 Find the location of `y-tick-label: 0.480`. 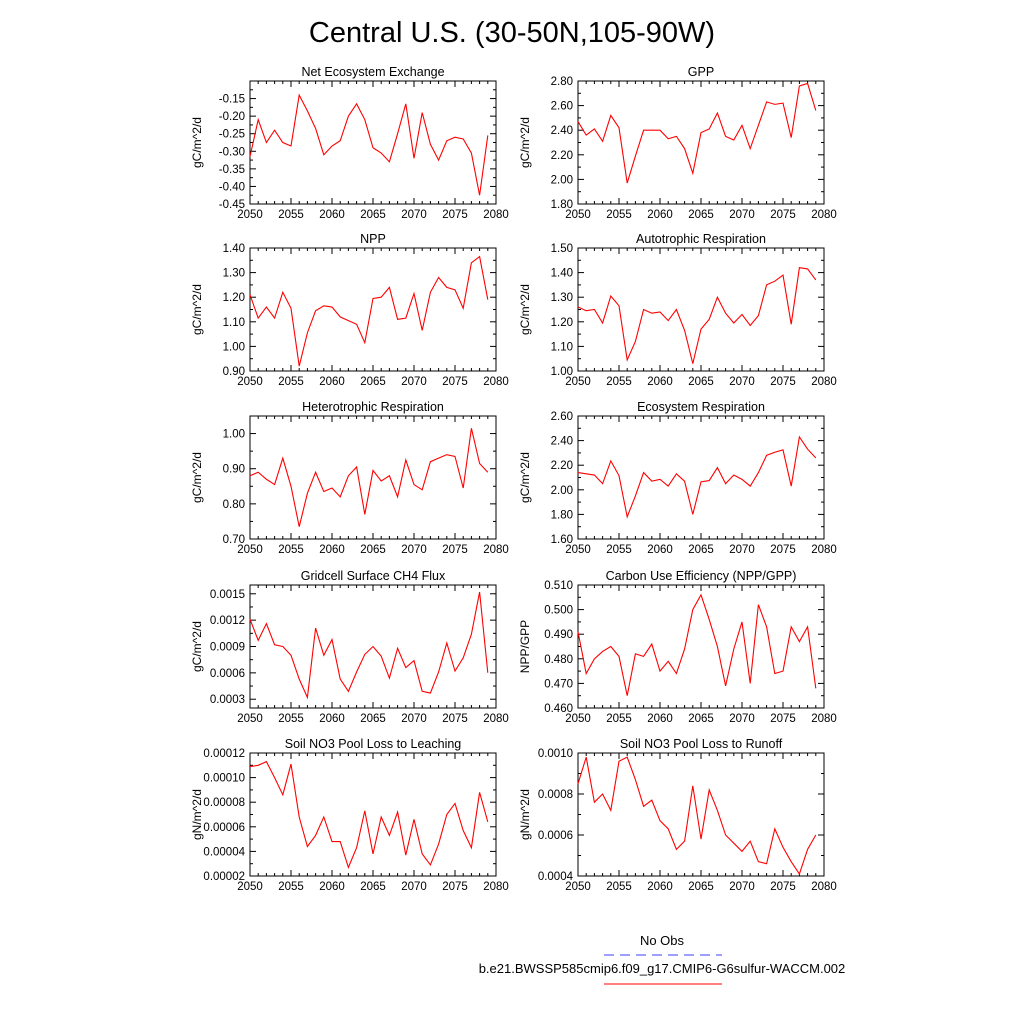

y-tick-label: 0.480 is located at coordinates (558, 660).